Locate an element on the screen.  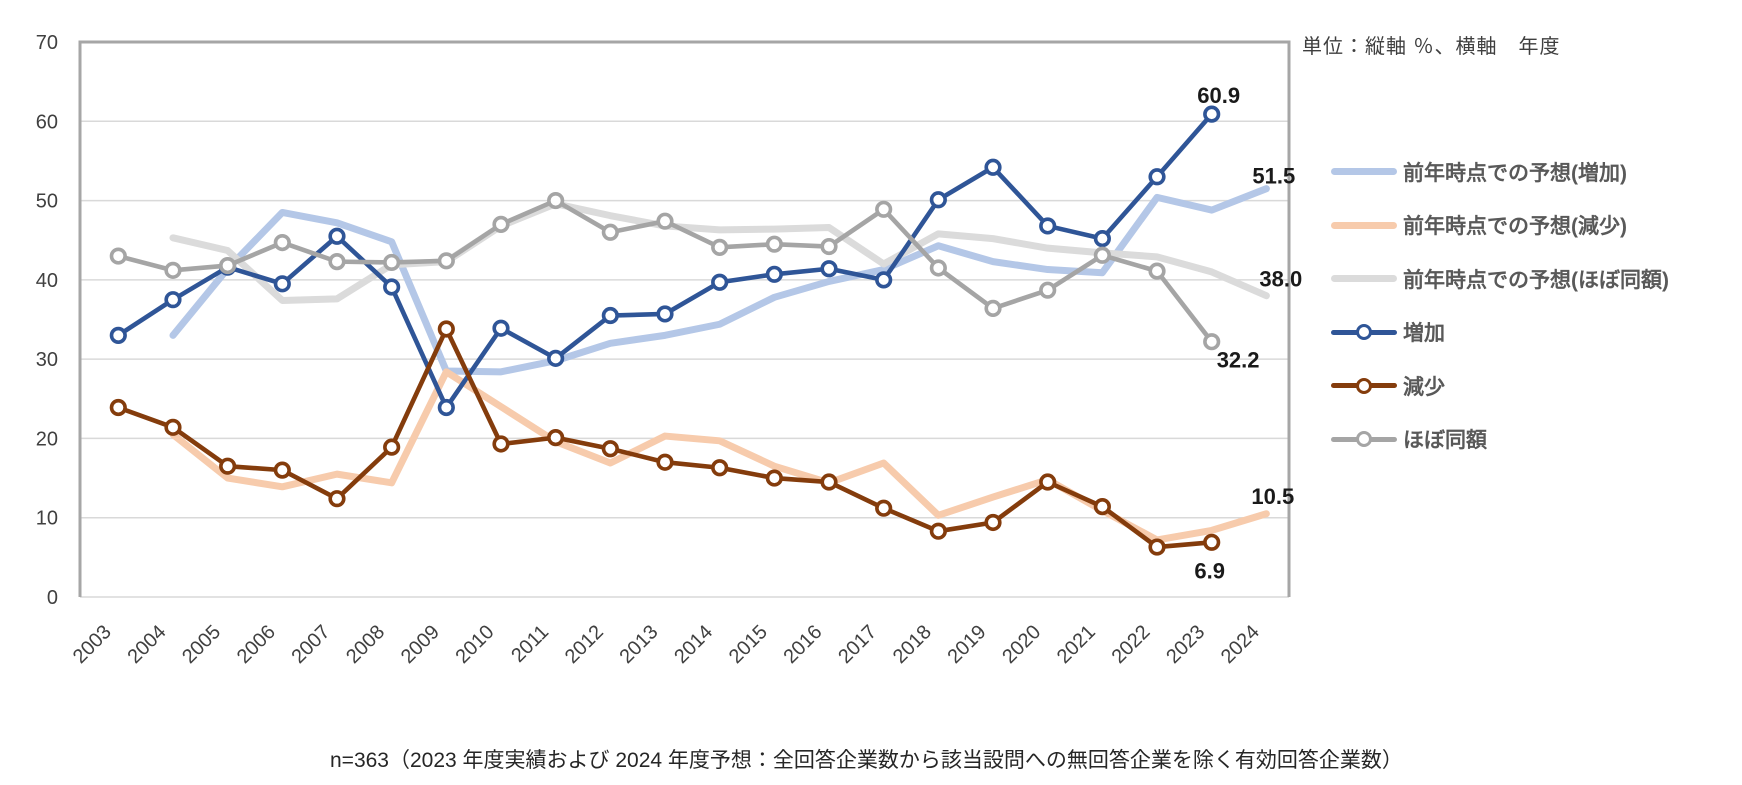
x-tick-label: 2019 is located at coordinates (967, 644).